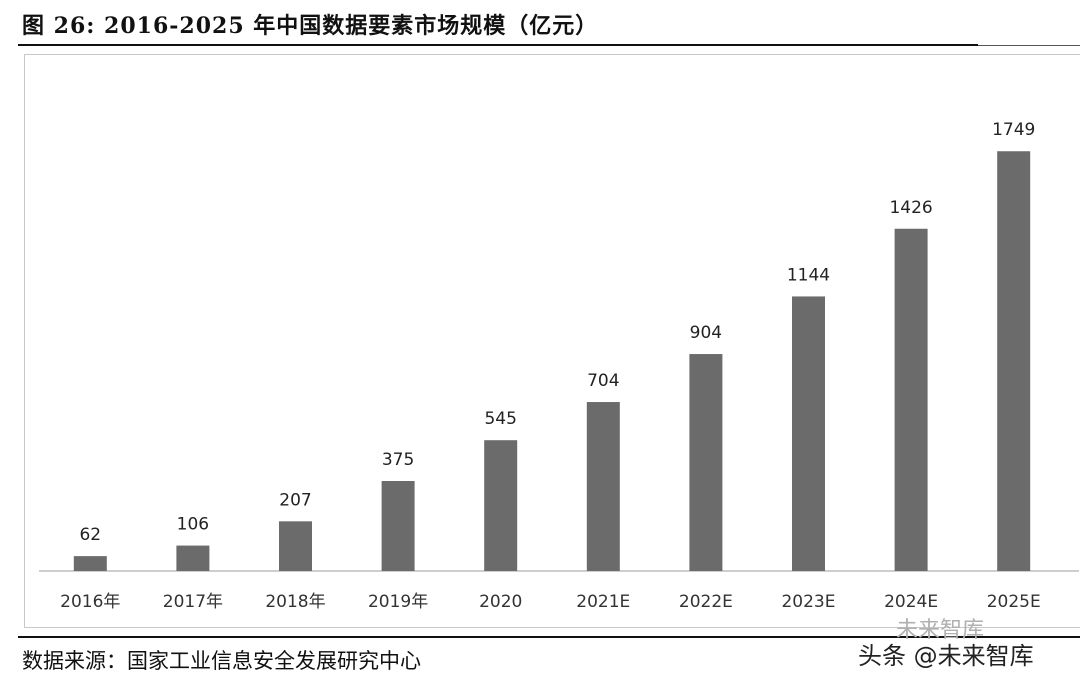 This screenshot has height=685, width=1080. I want to click on watermark: 头条 @未来智库, so click(946, 656).